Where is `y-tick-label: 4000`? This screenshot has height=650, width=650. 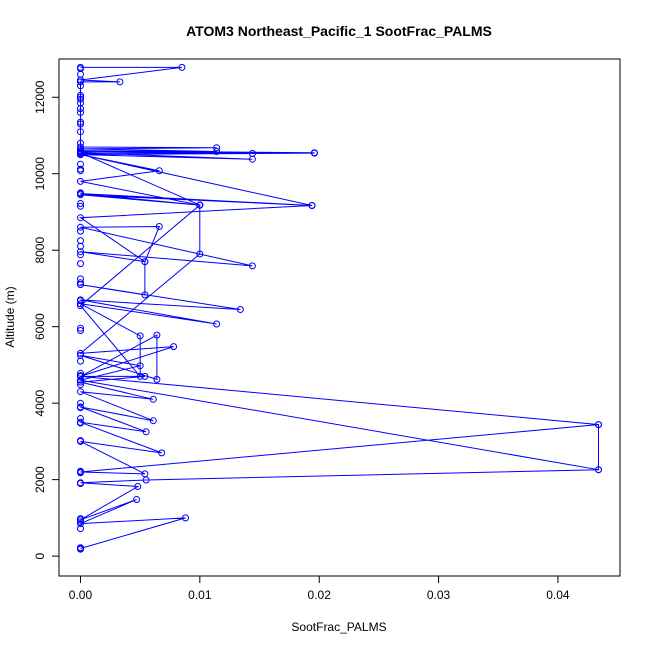
y-tick-label: 4000 is located at coordinates (40, 402).